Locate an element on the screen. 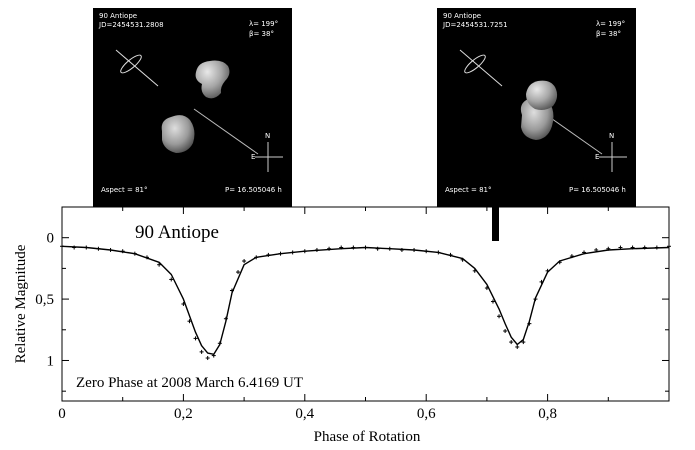  x-tick-label: 0,4 is located at coordinates (304, 414).